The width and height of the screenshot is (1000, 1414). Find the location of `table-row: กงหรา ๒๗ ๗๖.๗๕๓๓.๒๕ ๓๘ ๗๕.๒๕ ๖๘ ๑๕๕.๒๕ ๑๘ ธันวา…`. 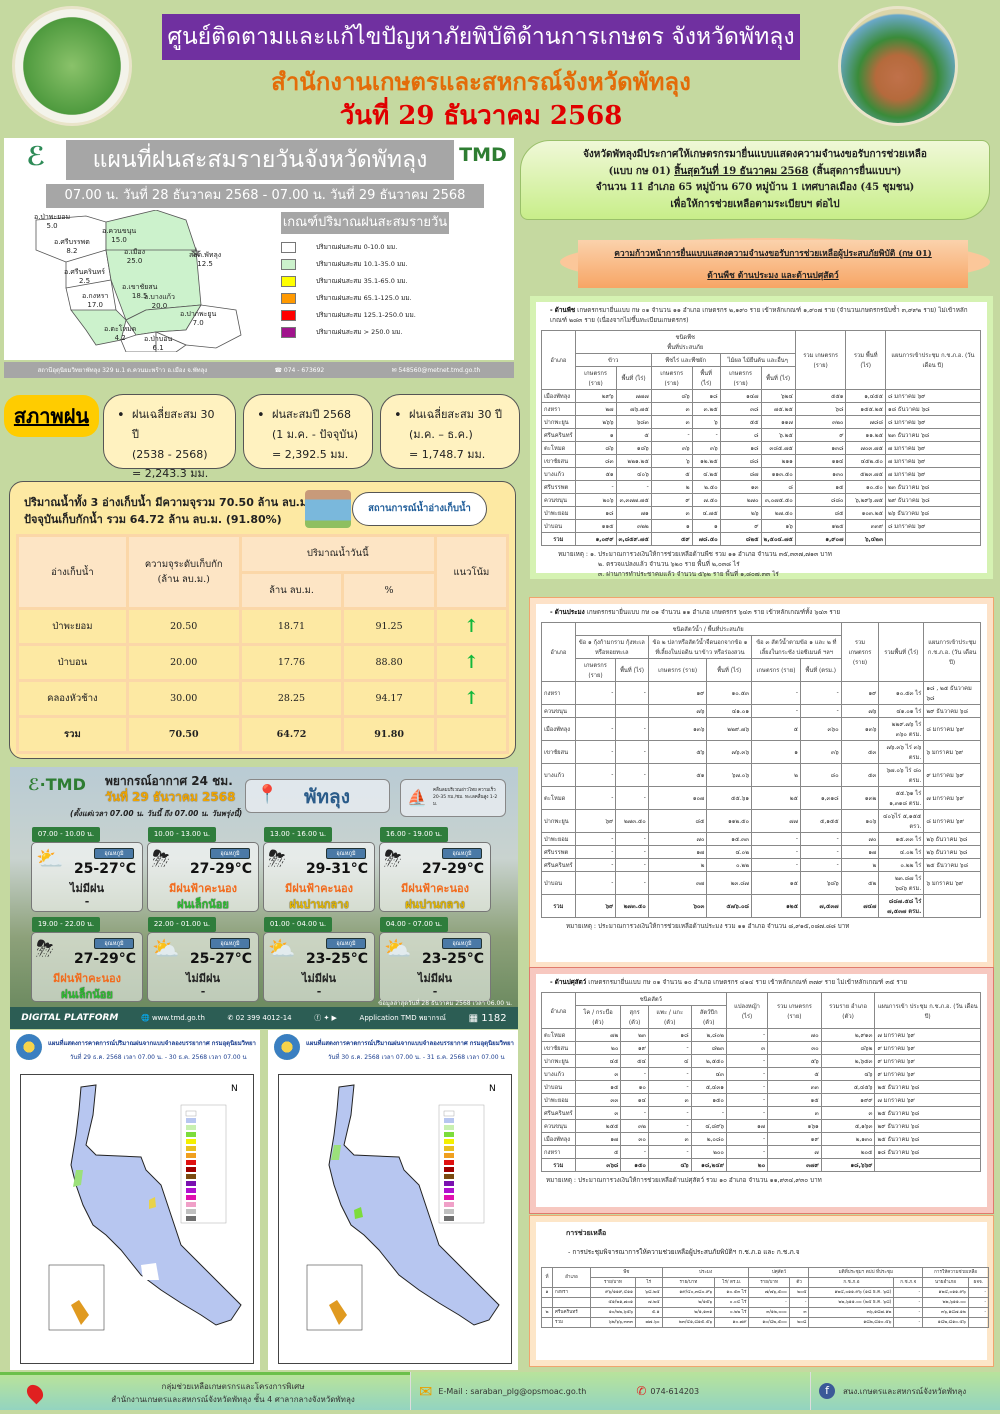

table-row: กงหรา ๒๗ ๗๖.๗๕๓๓.๒๕ ๓๘ ๗๕.๒๕ ๖๘ ๑๕๕.๒๕ ๑๘ ธันวา… is located at coordinates (761, 409).